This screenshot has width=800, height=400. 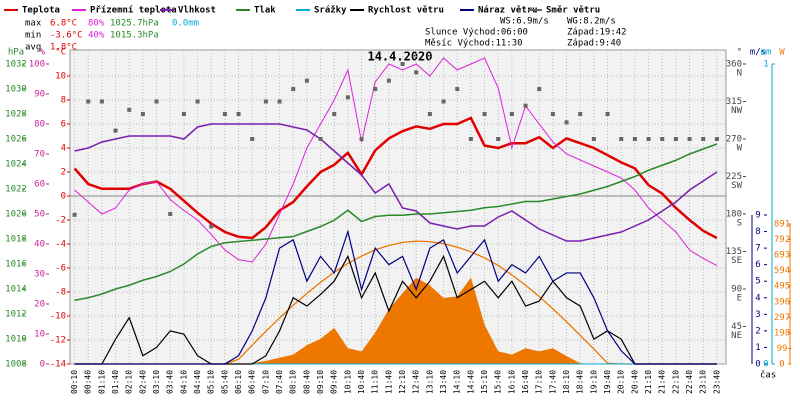 I want to click on axis-unit: %, so click(x=43, y=53).